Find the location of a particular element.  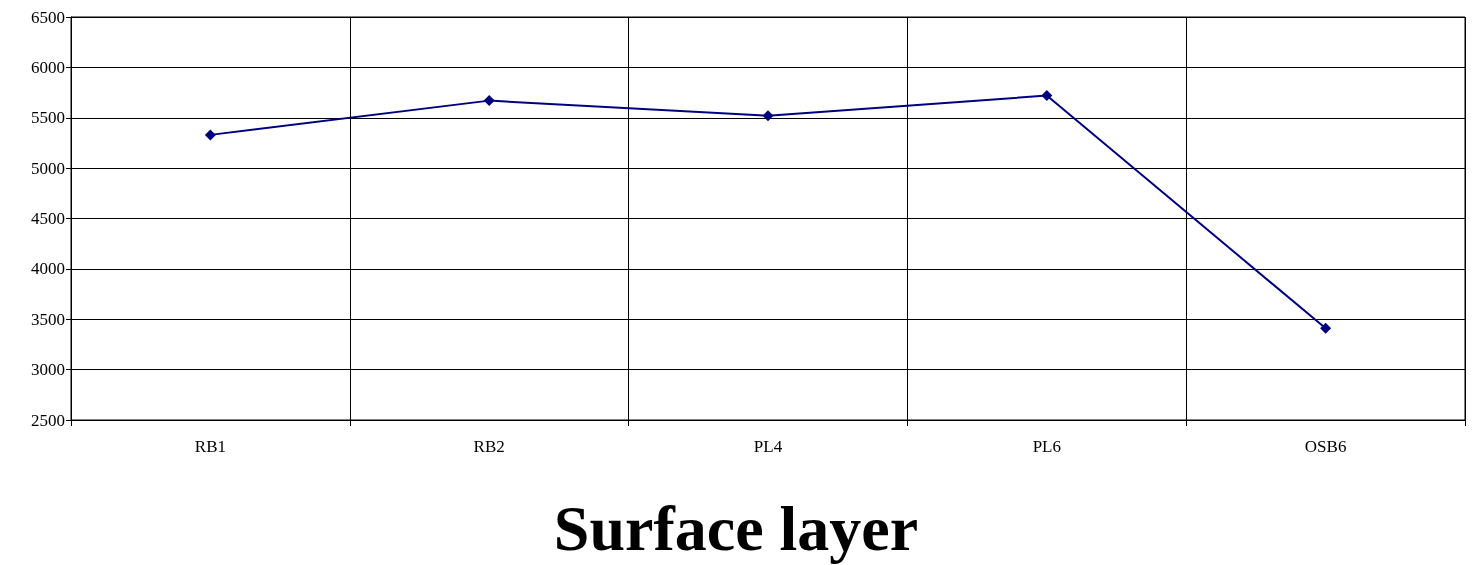

x-tick-label: OSB6 is located at coordinates (1325, 446).